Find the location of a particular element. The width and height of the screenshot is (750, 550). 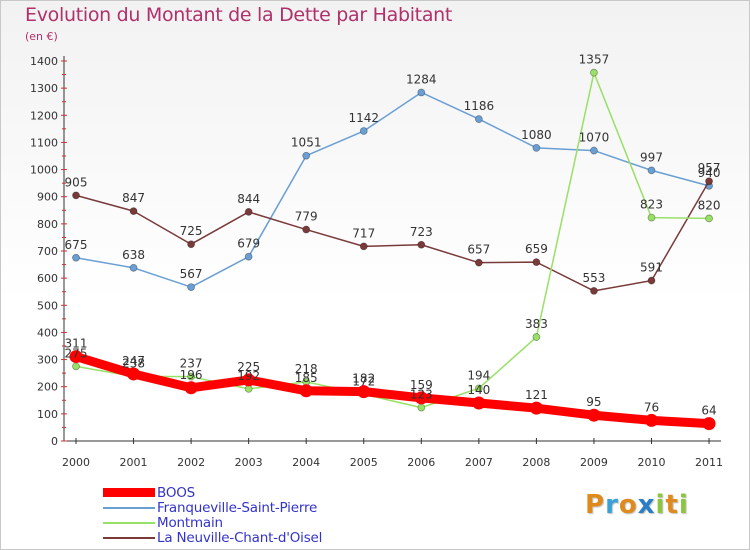

data-label: 275 is located at coordinates (76, 353).